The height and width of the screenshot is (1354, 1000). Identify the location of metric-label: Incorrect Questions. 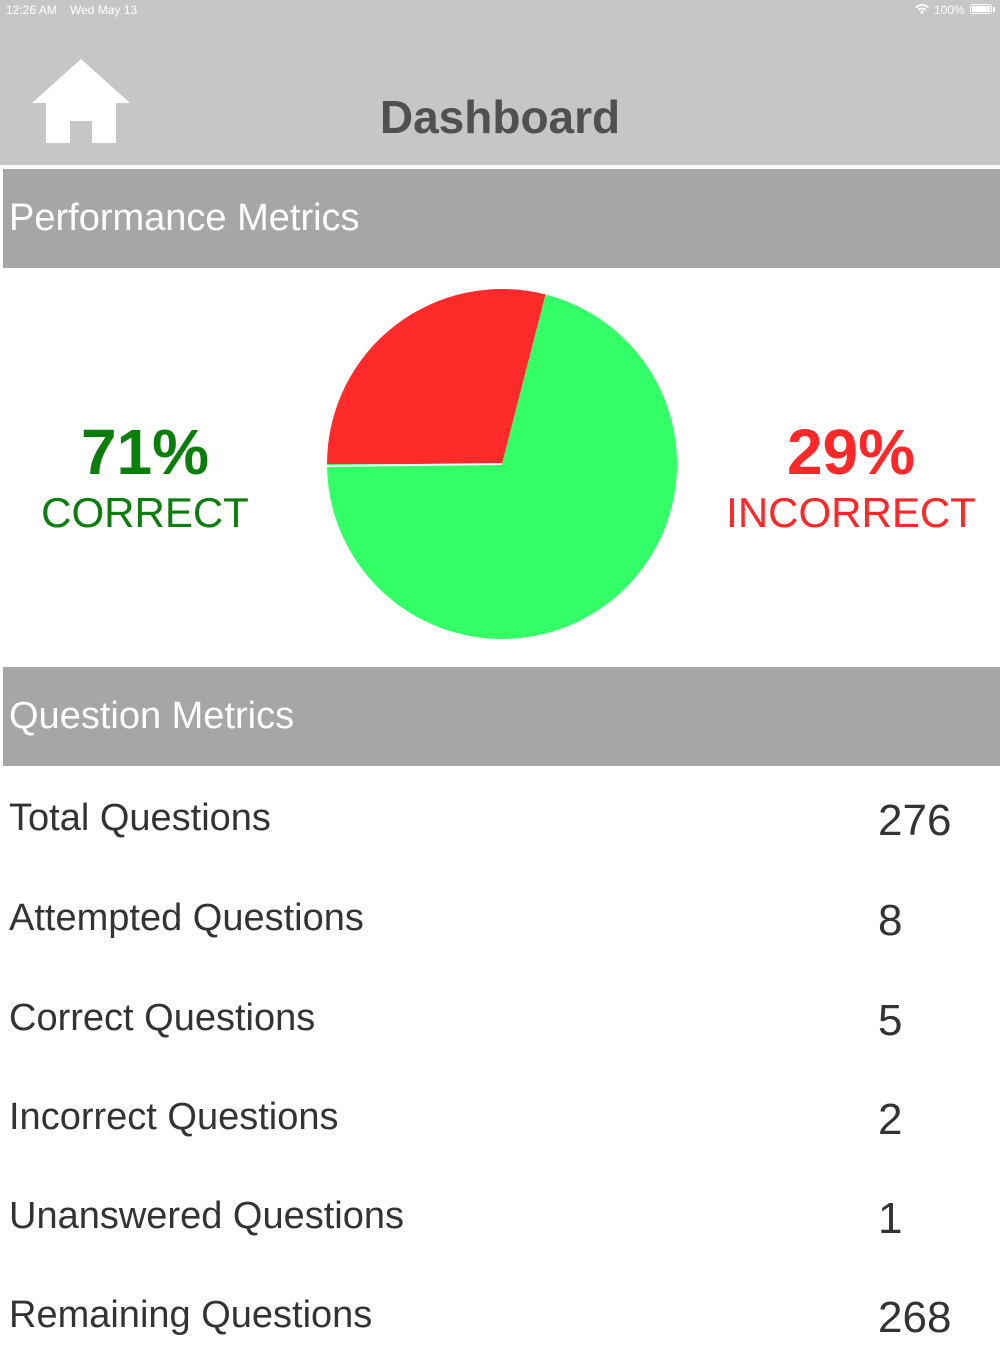
(174, 1117).